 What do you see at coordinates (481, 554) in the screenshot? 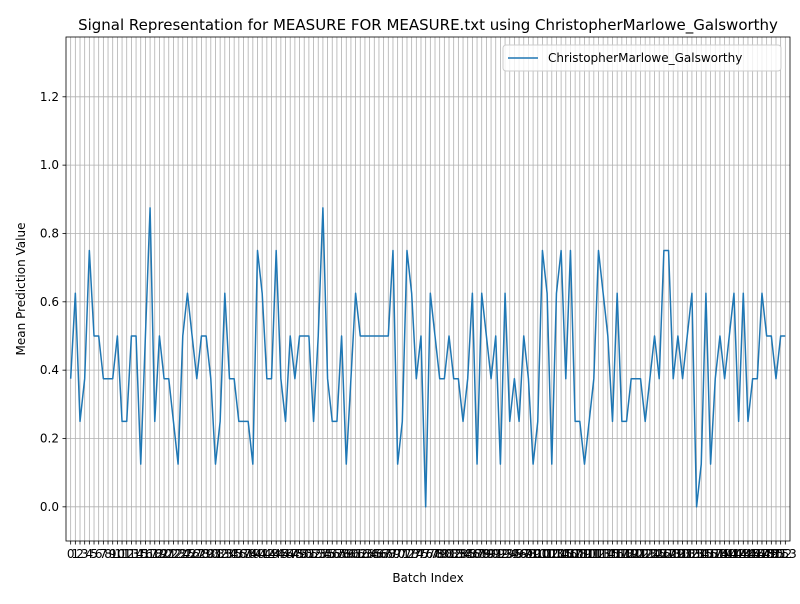
I see `x-tick-label: 88` at bounding box center [481, 554].